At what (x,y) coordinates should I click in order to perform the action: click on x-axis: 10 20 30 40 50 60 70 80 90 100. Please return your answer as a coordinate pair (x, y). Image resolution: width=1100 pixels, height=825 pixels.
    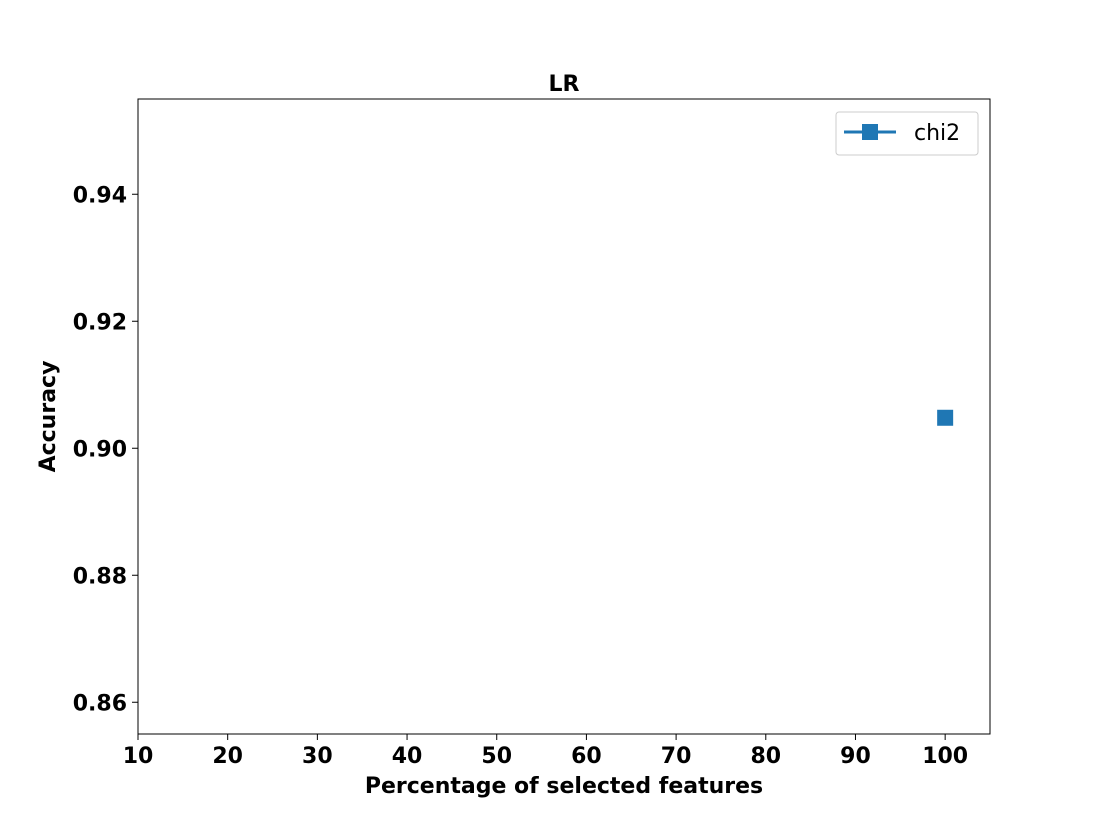
    Looking at the image, I should click on (545, 751).